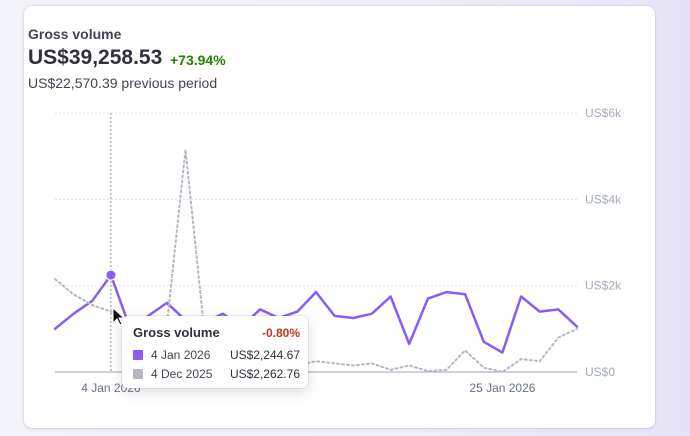  Describe the element at coordinates (138, 374) in the screenshot. I see `previous-series-swatch` at that location.